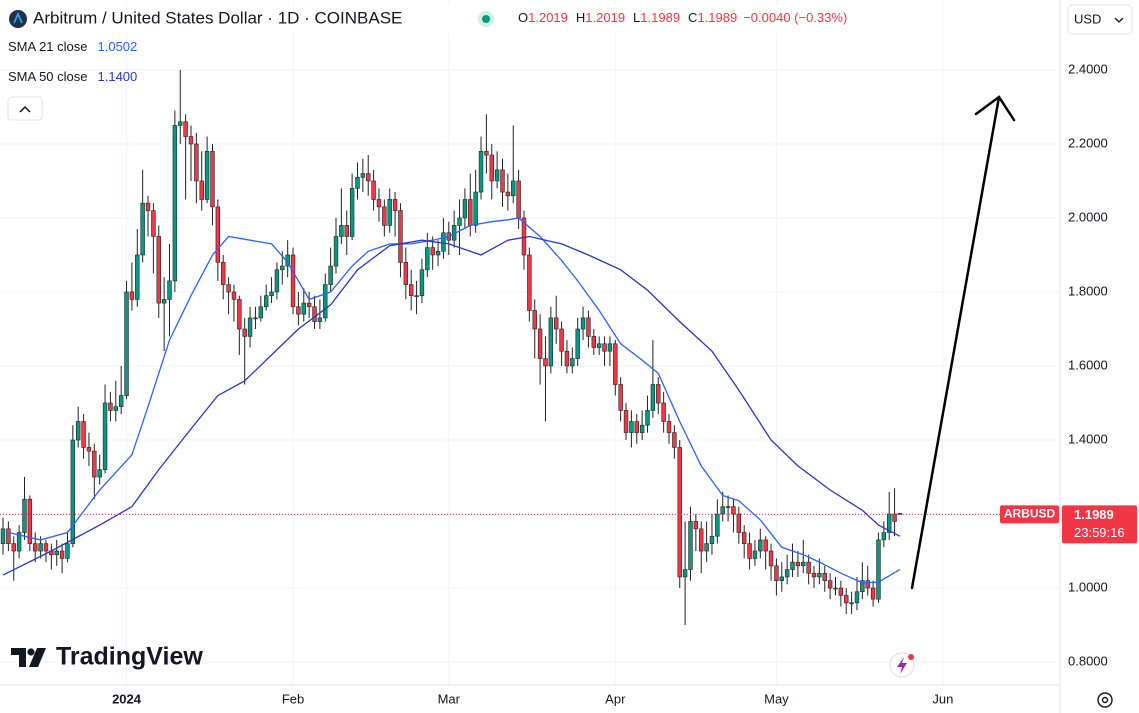 The image size is (1139, 713). I want to click on ohlc-key: H, so click(580, 17).